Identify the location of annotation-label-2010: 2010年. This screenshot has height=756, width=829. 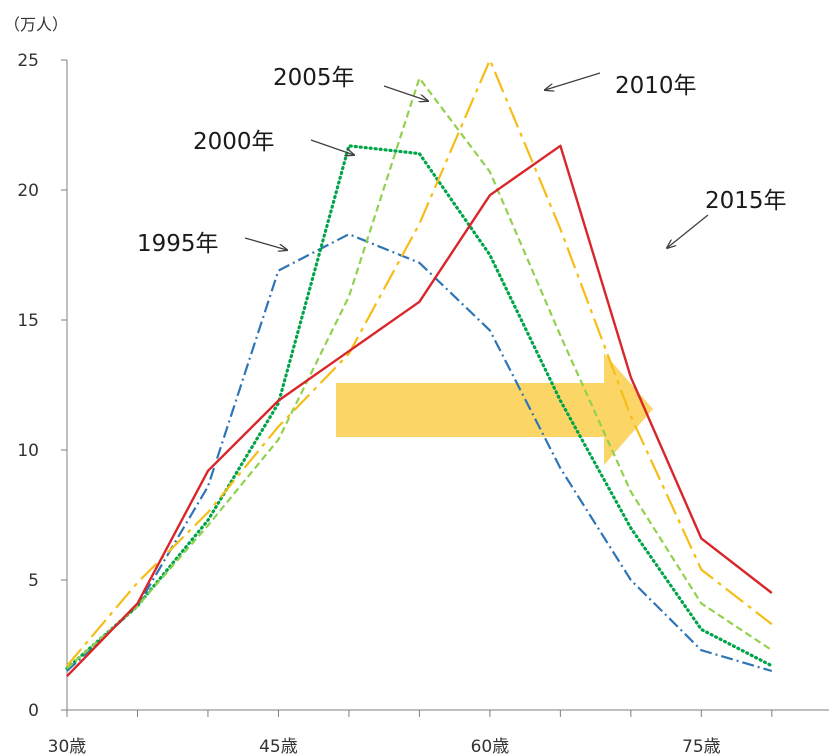
(656, 86).